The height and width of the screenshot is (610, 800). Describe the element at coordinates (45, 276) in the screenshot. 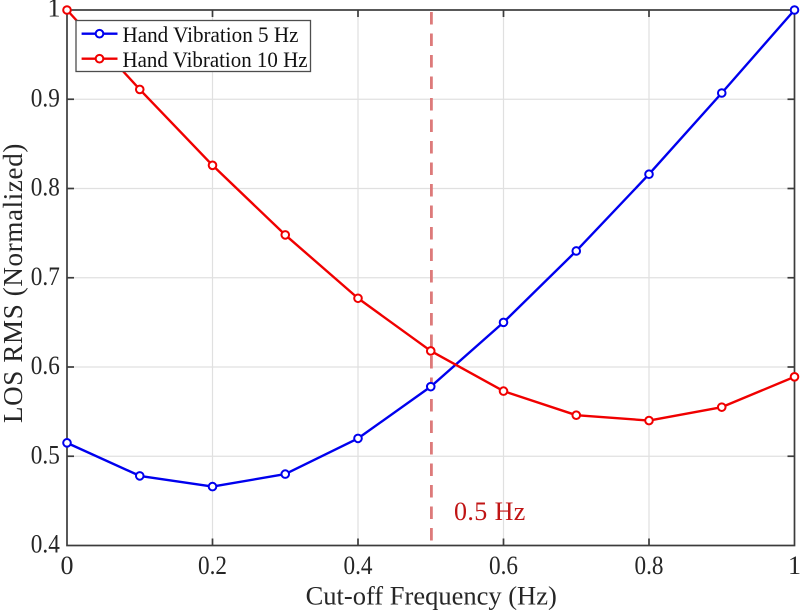

I see `svg-text: 0.7` at that location.